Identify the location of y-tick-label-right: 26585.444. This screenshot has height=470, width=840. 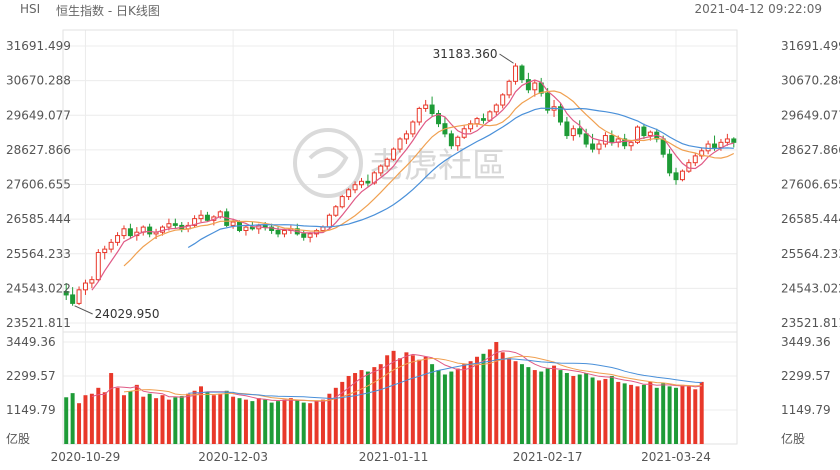
(810, 219).